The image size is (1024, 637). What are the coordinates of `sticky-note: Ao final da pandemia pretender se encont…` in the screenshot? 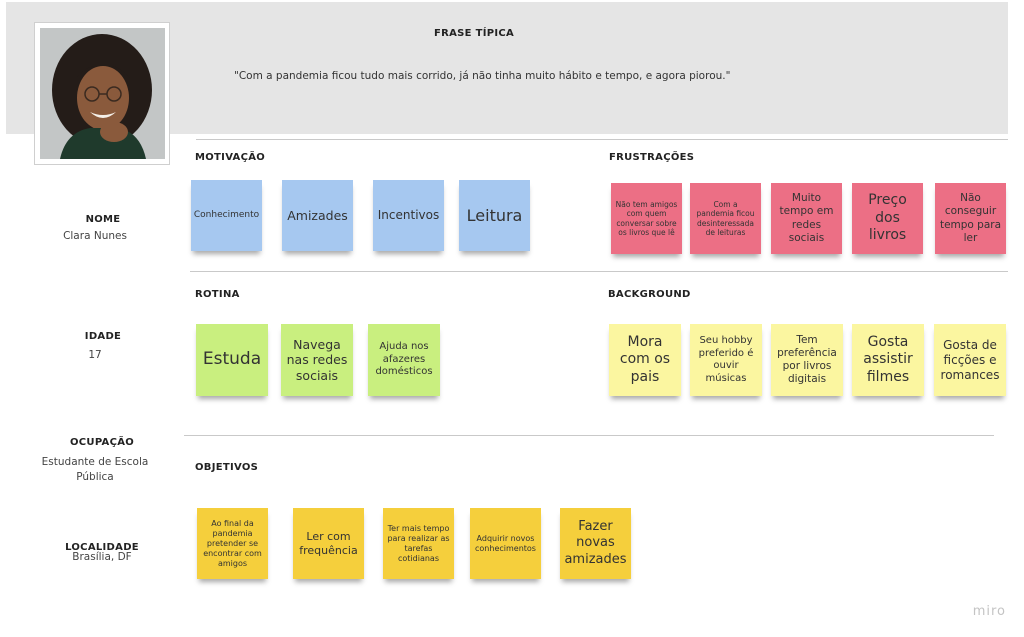 It's located at (232, 543).